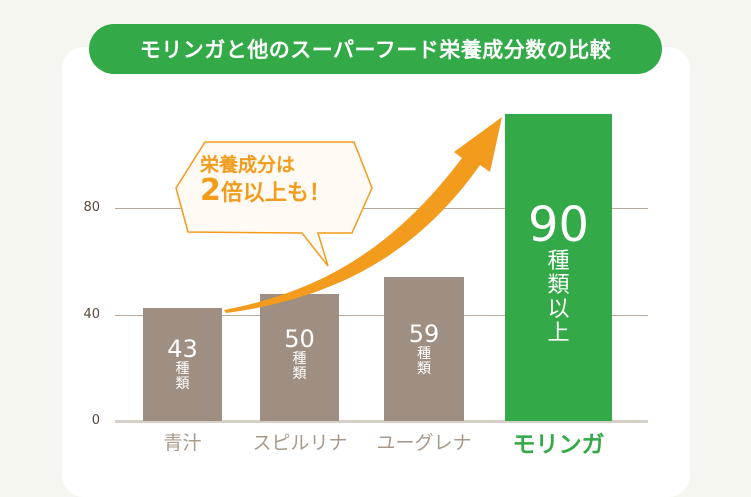  I want to click on bar-aojiru: 43 種類, so click(182, 364).